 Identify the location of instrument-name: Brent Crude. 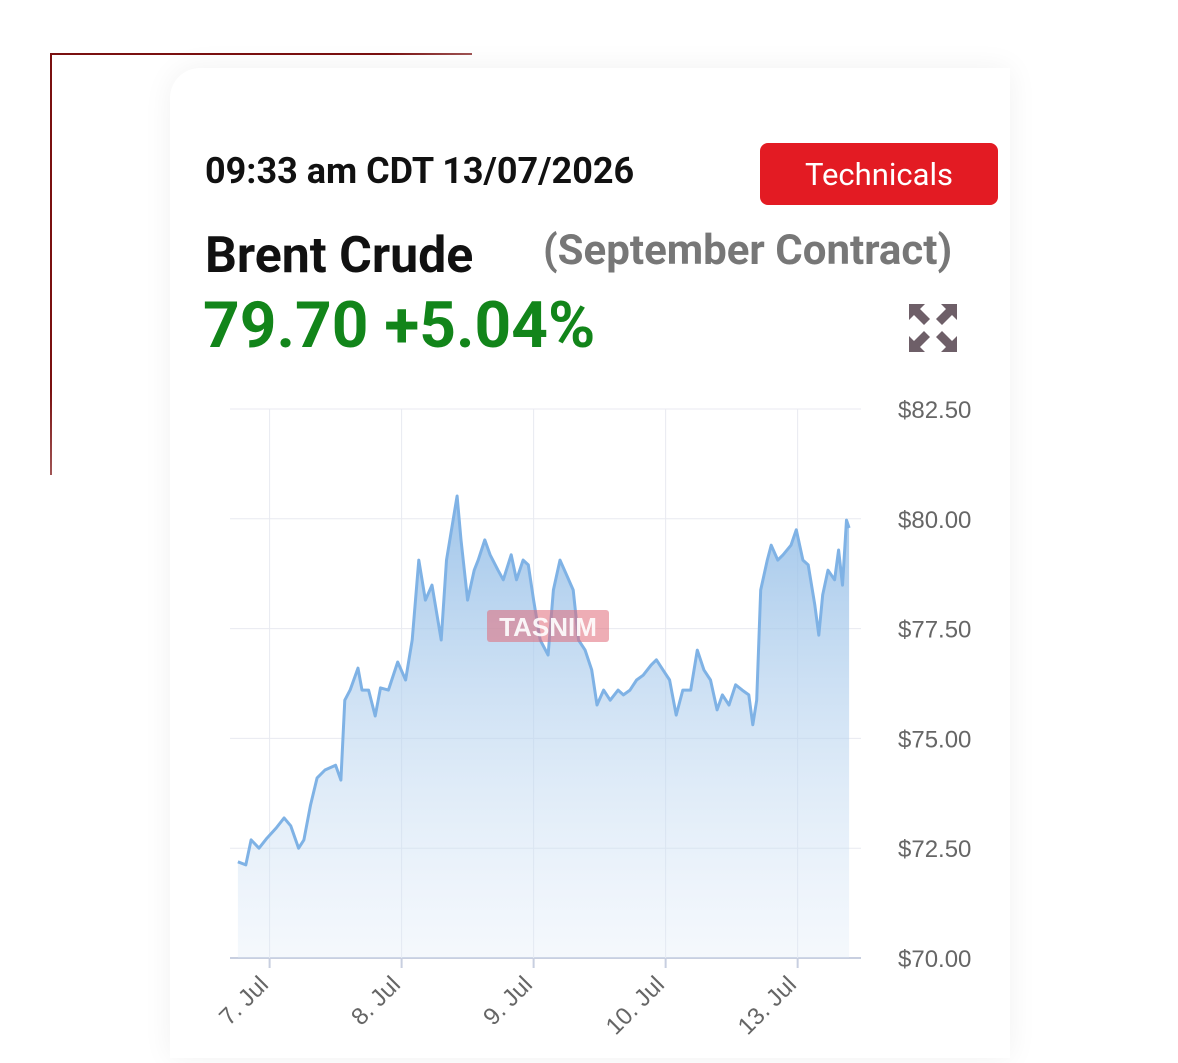
(339, 256).